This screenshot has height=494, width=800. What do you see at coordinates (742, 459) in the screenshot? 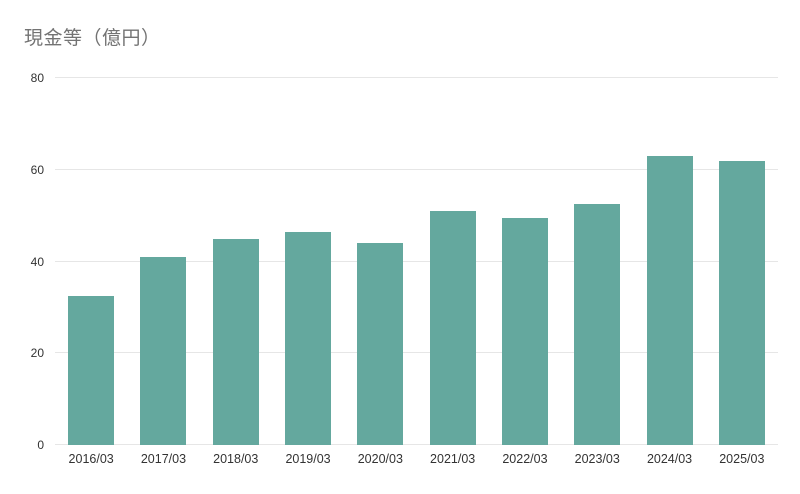
I see `x-axis-tick-label: 2025/03` at bounding box center [742, 459].